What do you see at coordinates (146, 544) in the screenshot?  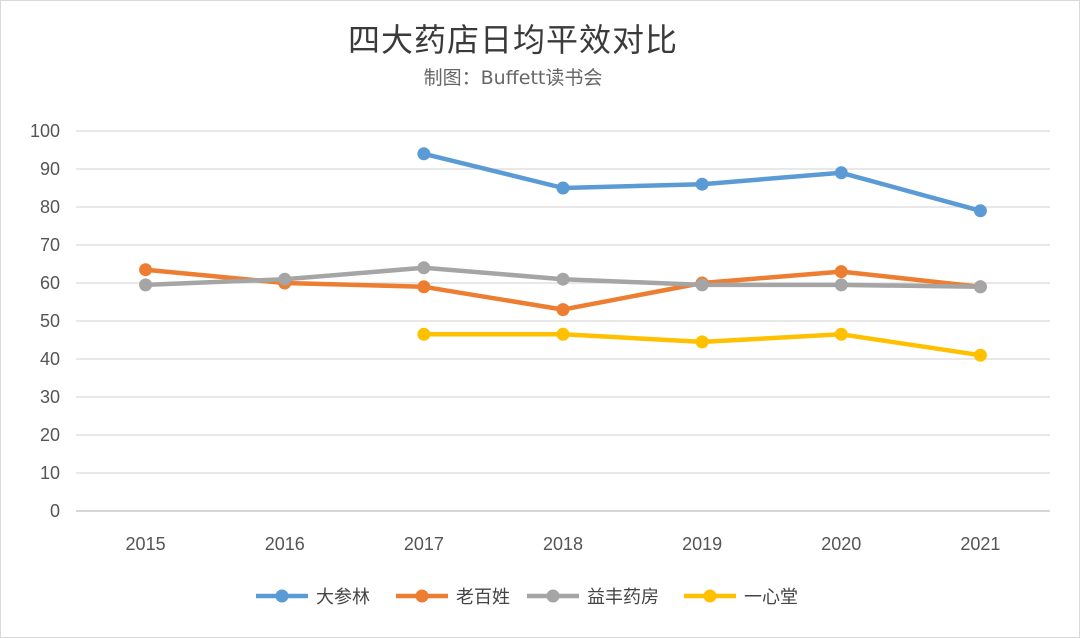 I see `x-tick-label: 2015` at bounding box center [146, 544].